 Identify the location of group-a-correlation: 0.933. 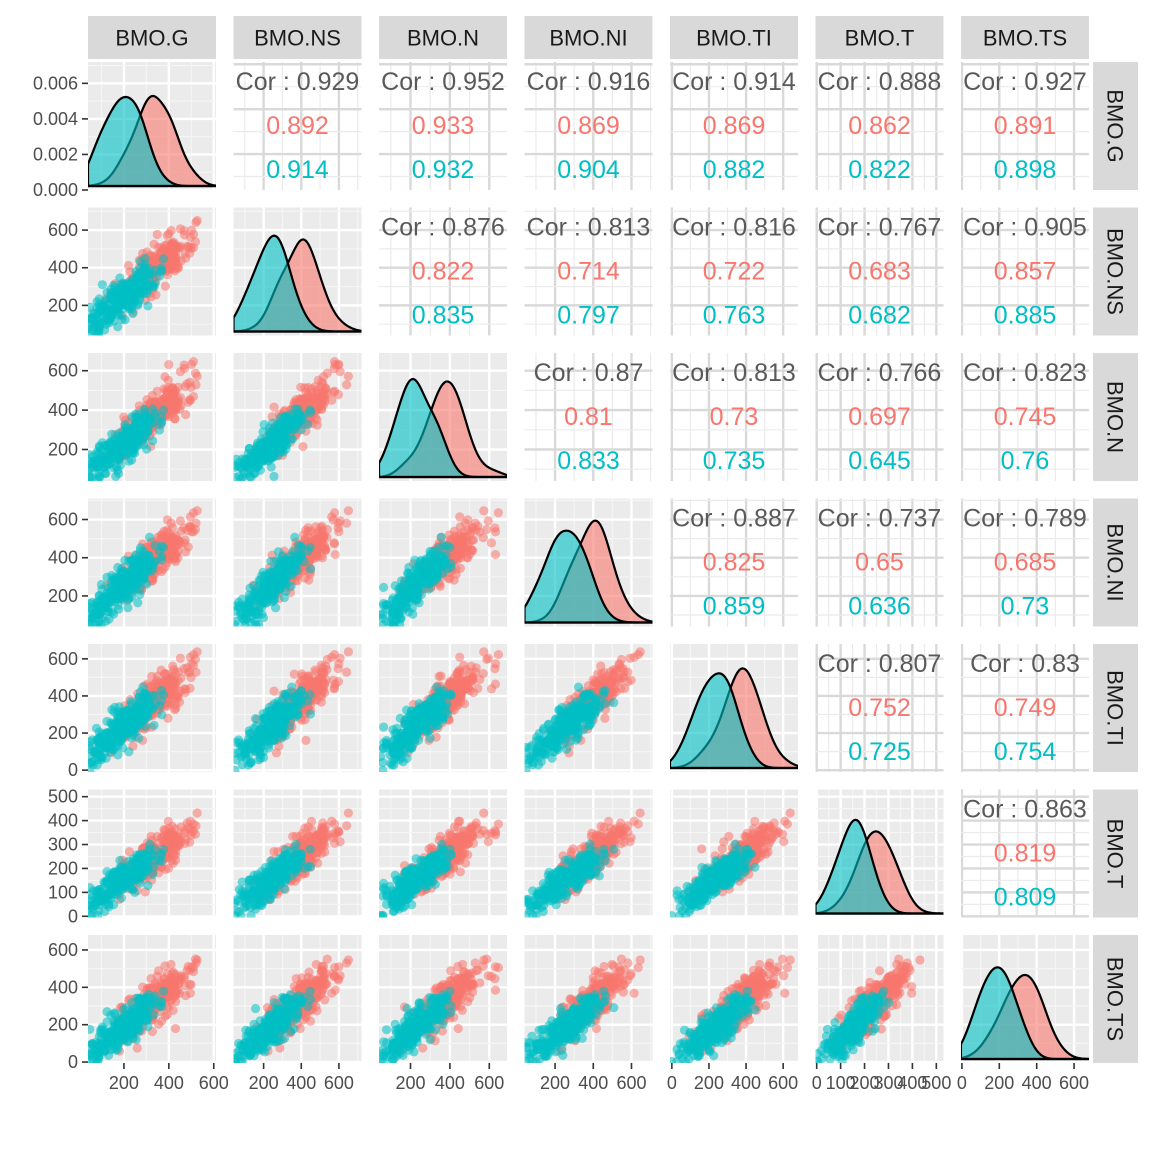
(443, 126).